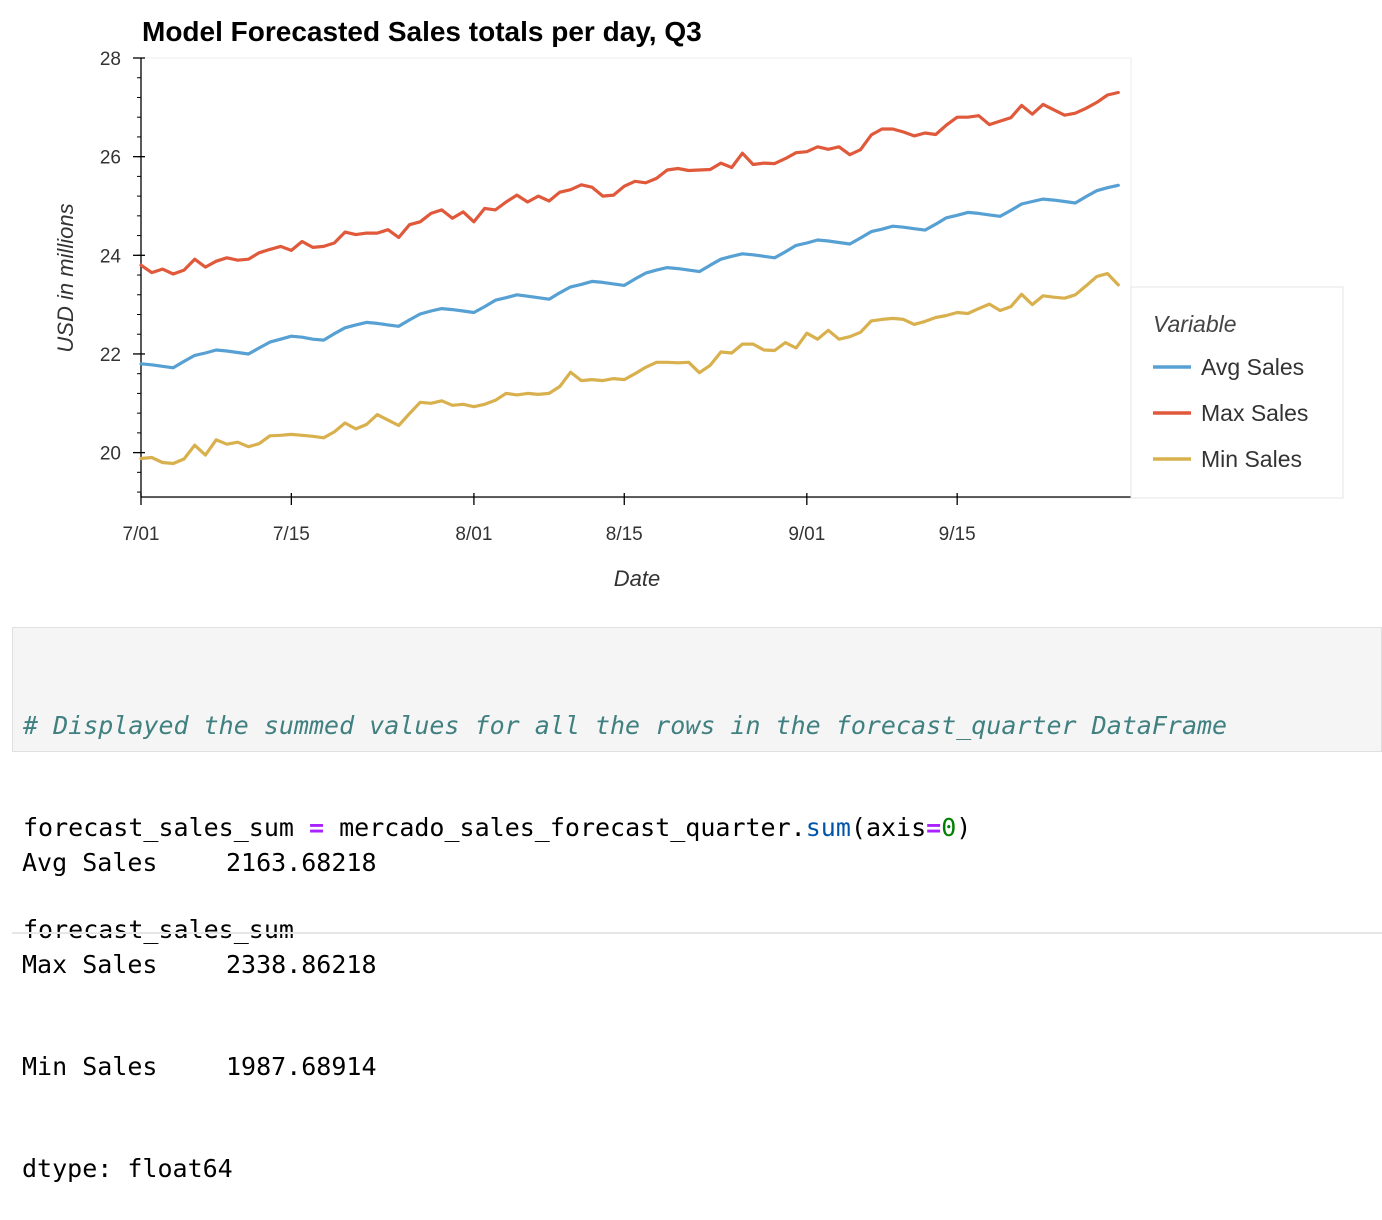  I want to click on cell-divider, so click(697, 933).